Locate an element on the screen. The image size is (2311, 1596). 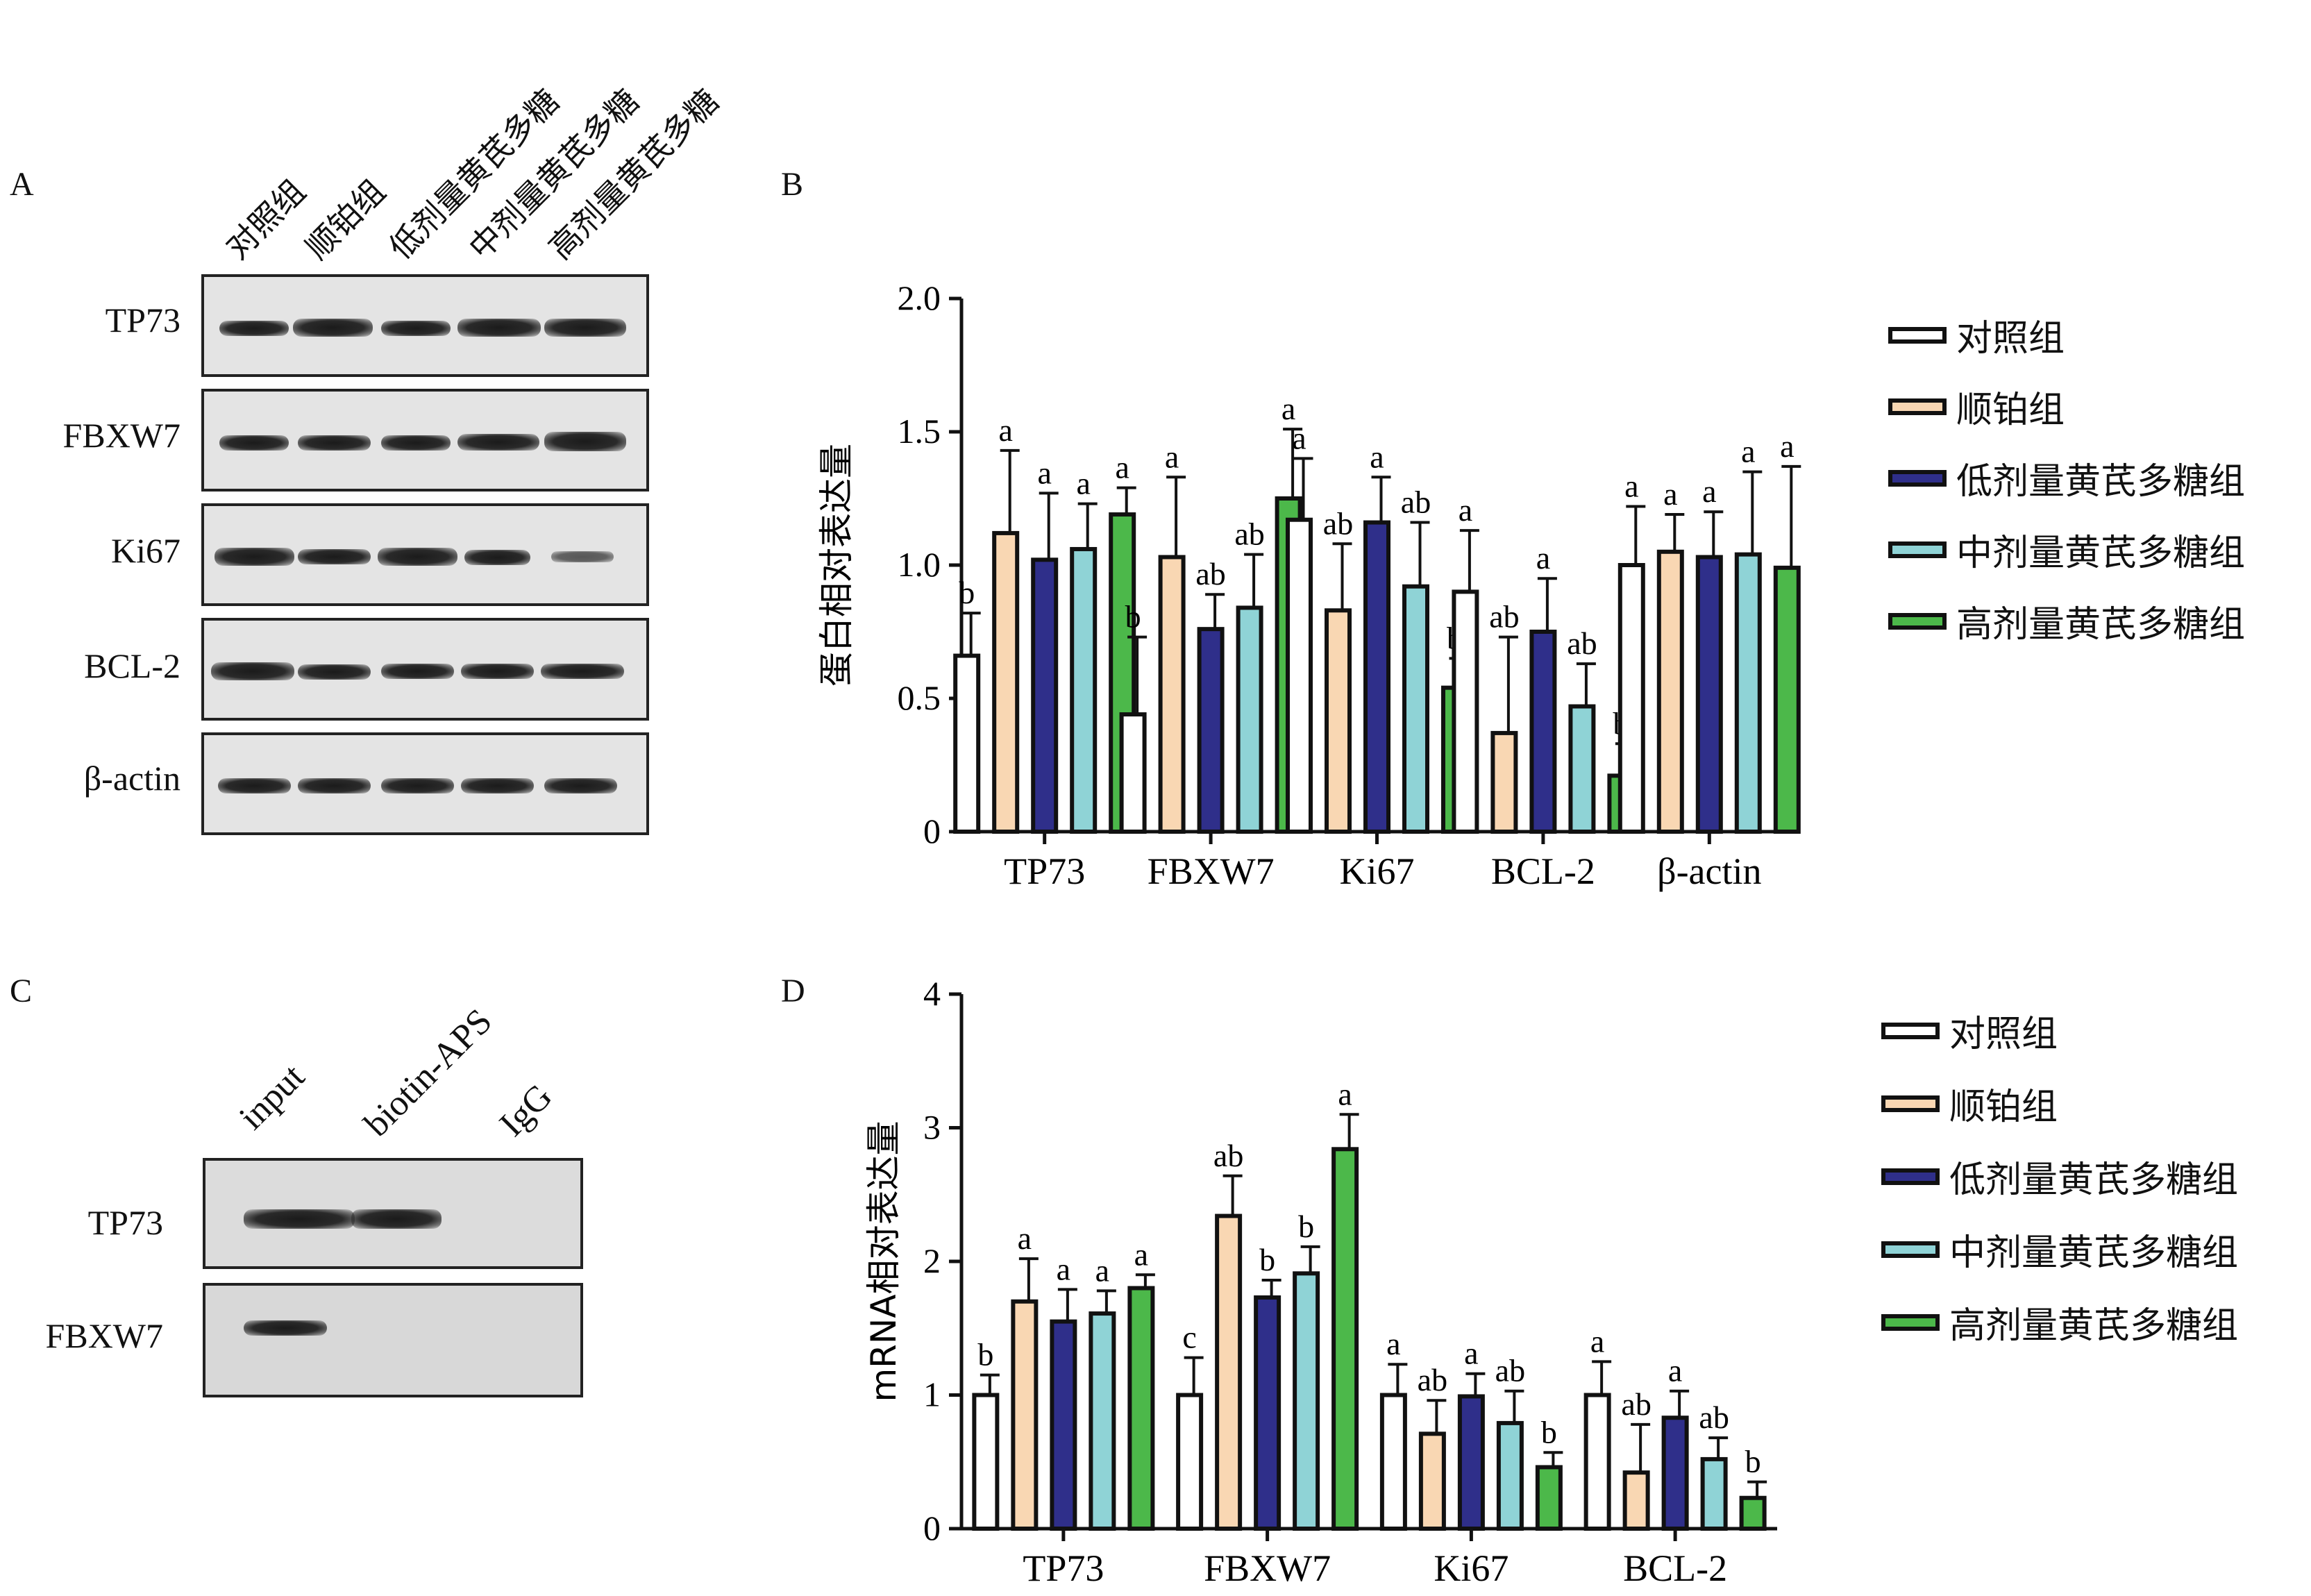
y-axis-label: 蛋白相对表达量 is located at coordinates (836, 565).